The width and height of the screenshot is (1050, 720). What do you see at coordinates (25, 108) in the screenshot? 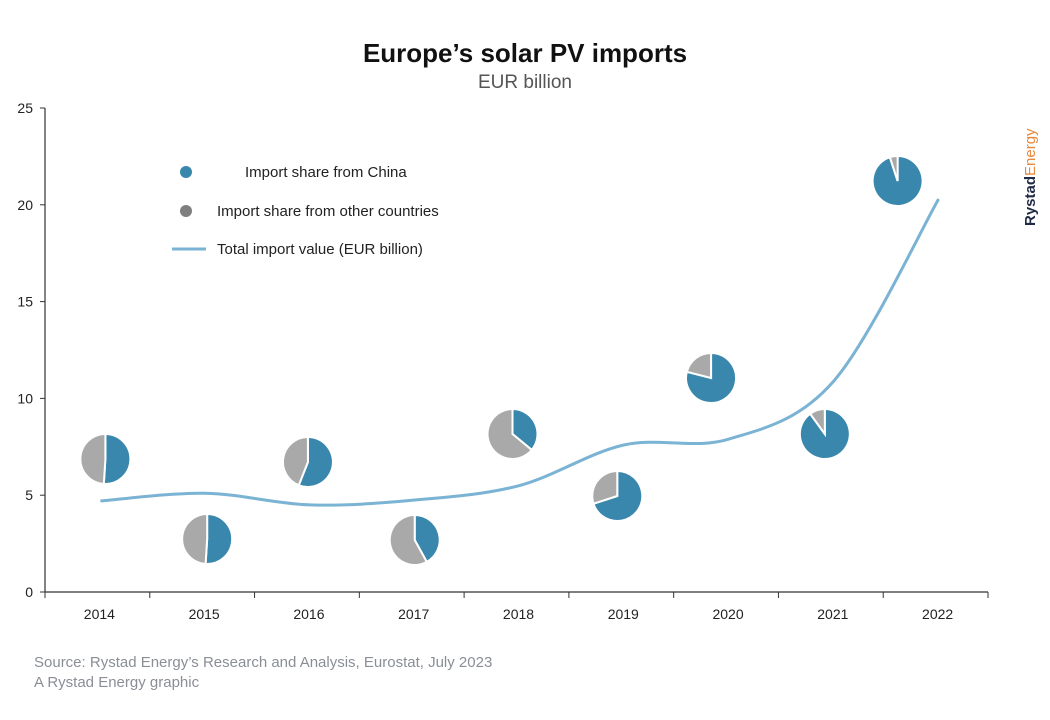
I see `y-tick-label: 25` at bounding box center [25, 108].